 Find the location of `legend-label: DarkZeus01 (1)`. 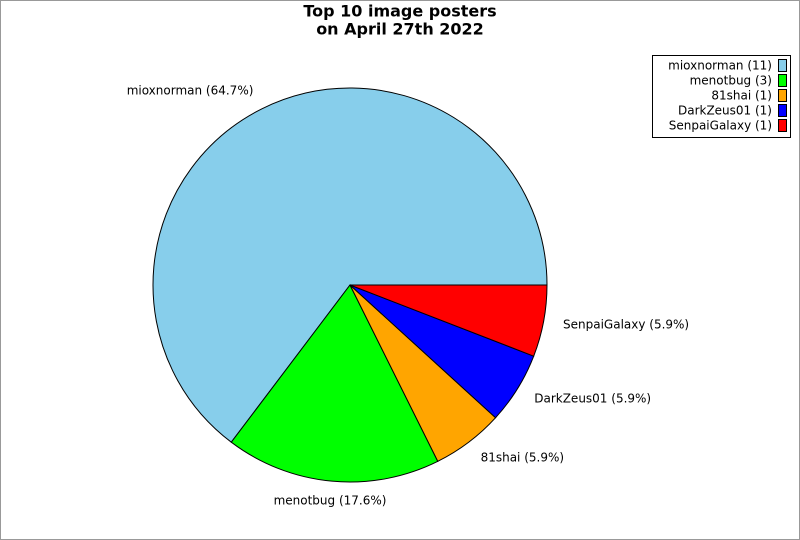

legend-label: DarkZeus01 (1) is located at coordinates (725, 111).